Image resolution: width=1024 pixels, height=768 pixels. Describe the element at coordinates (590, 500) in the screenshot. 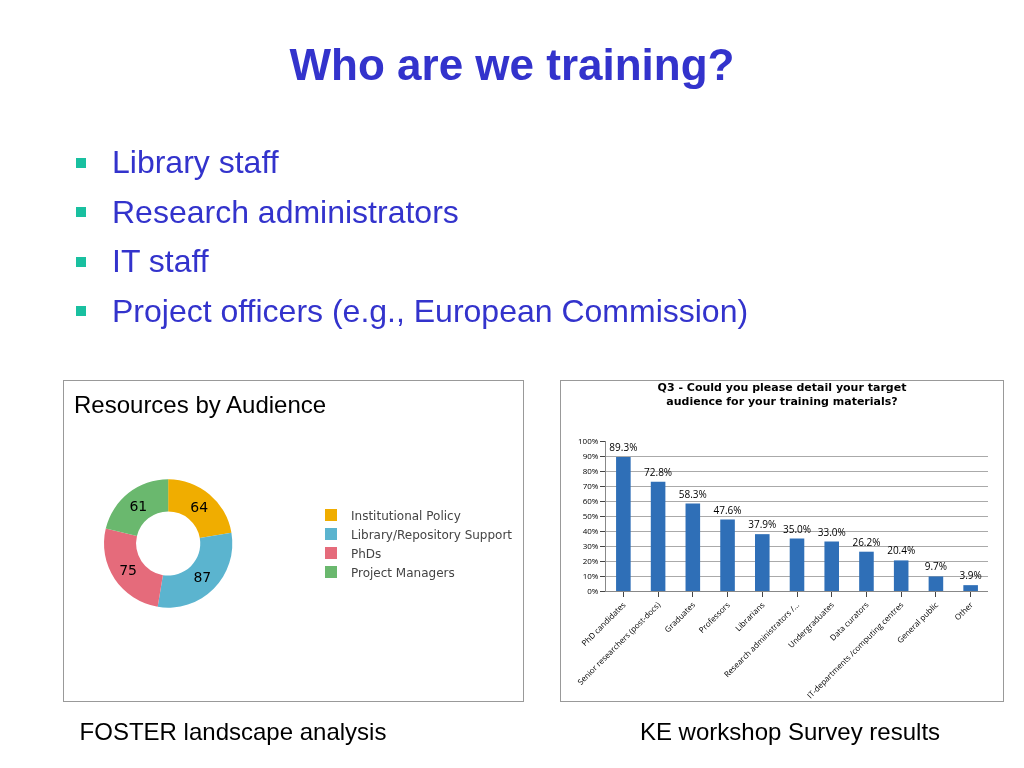

I see `y-tick-label: 60%` at that location.